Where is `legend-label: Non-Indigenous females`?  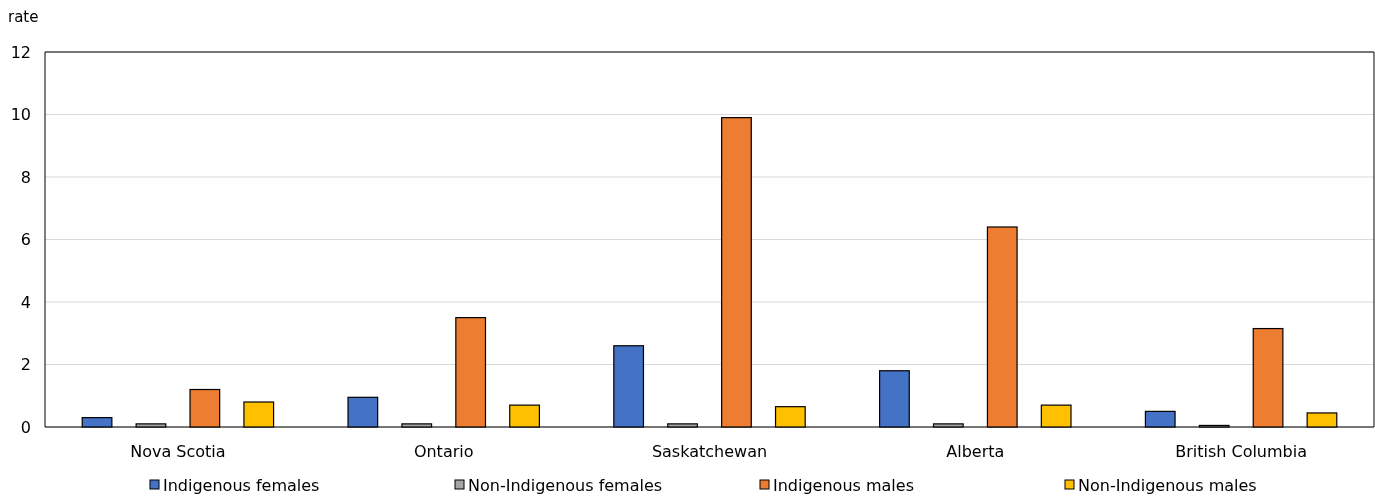 legend-label: Non-Indigenous females is located at coordinates (565, 485).